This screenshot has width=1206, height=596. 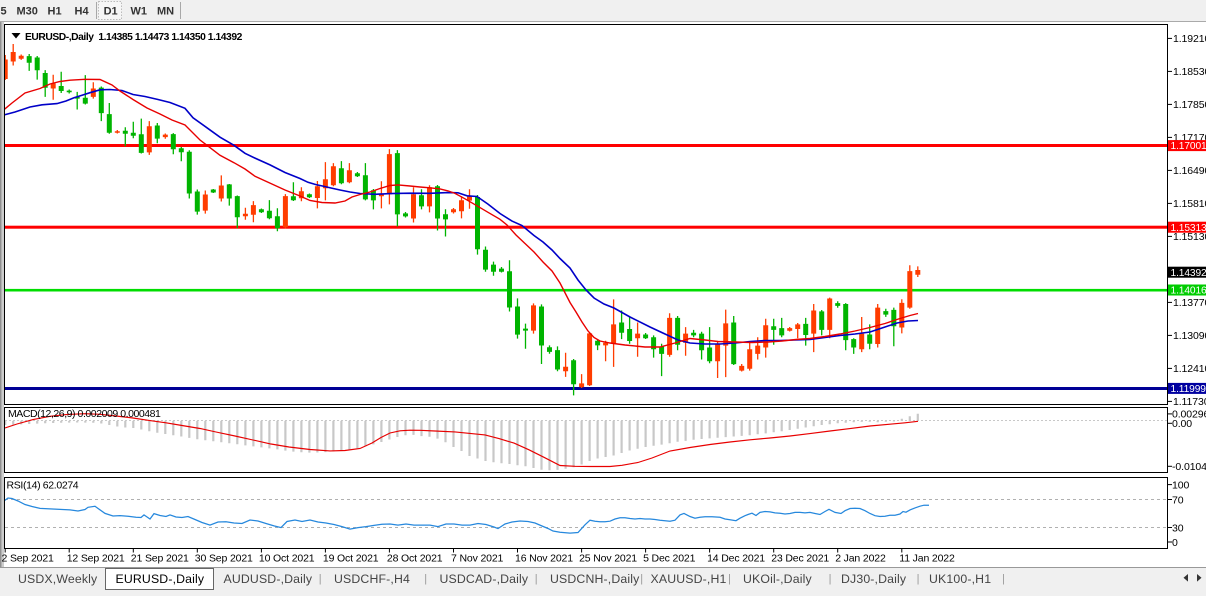 What do you see at coordinates (1182, 424) in the screenshot?
I see `svg-text: 0.00` at bounding box center [1182, 424].